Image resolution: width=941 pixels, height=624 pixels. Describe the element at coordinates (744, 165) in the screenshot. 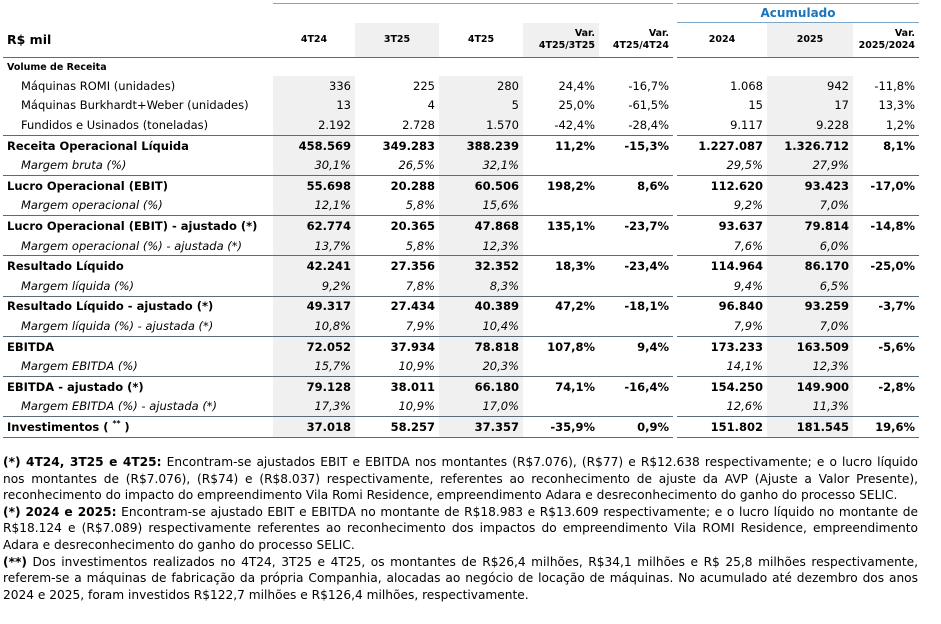

I see `table-cell: 29,5%` at that location.